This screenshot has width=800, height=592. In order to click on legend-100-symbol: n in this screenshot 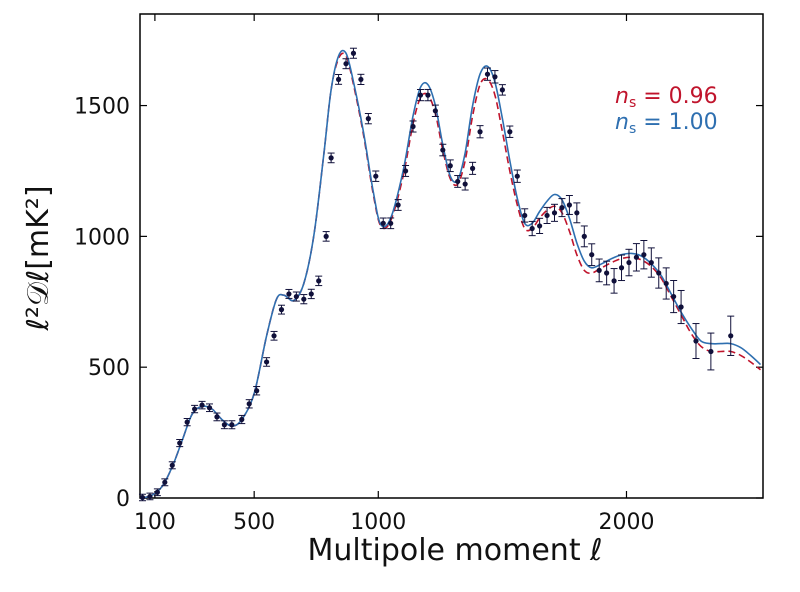, I will do `click(622, 122)`.